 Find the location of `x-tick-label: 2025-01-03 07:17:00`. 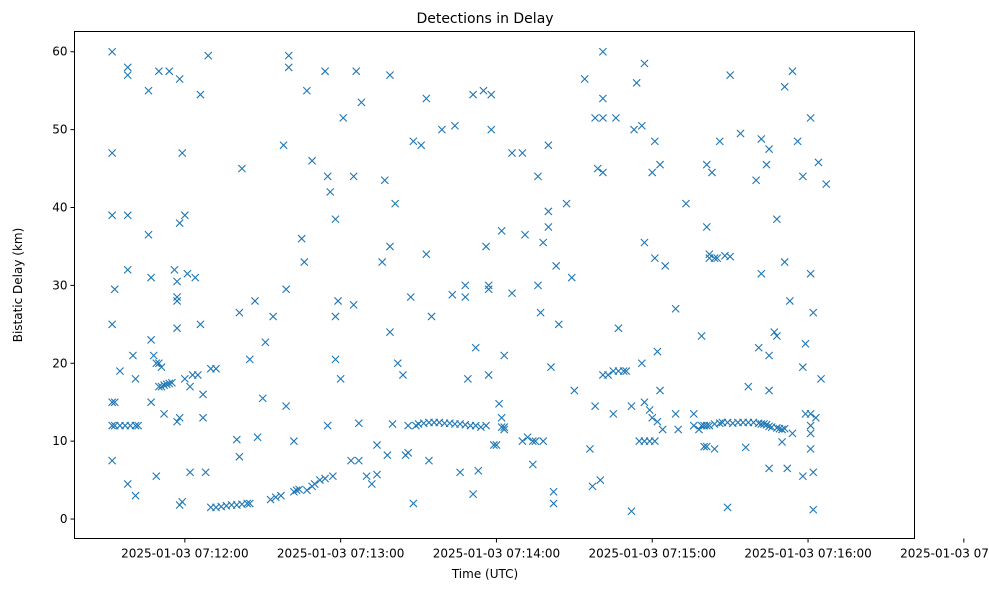

x-tick-label: 2025-01-03 07:17:00 is located at coordinates (944, 554).